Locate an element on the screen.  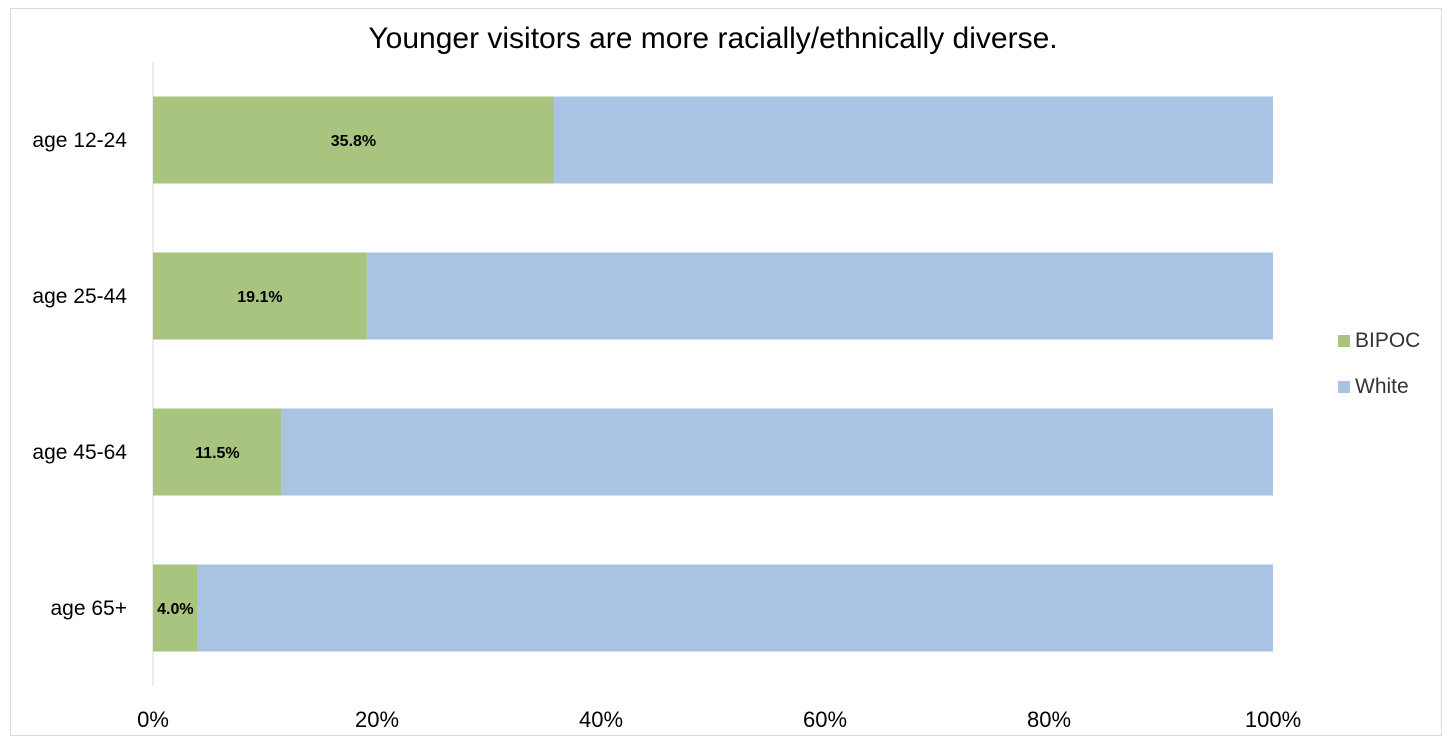
x-tick-label: 100% is located at coordinates (1273, 719).